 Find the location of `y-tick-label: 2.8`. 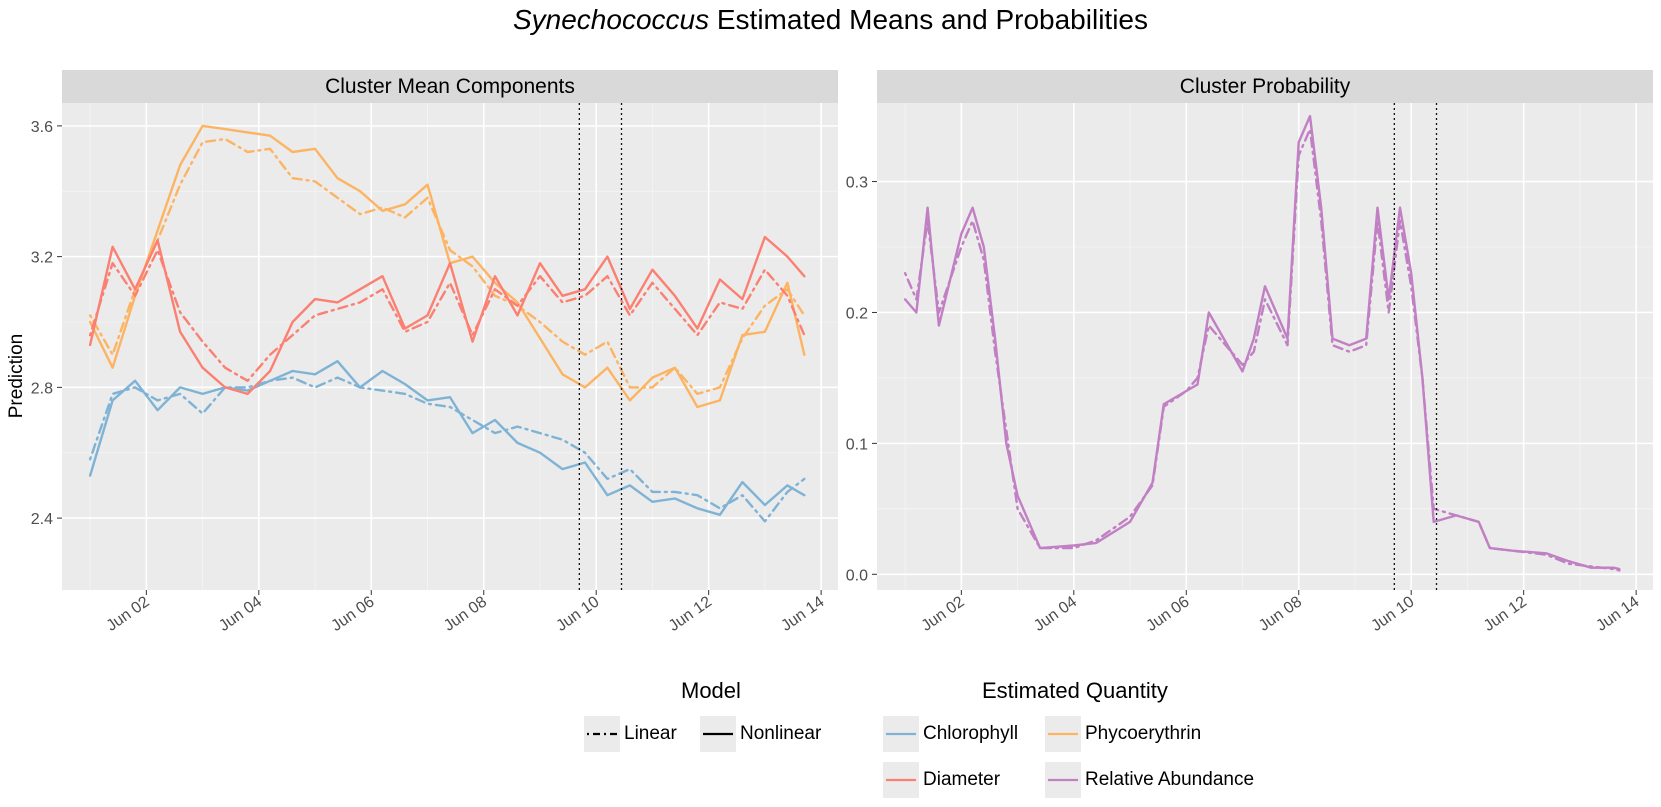

y-tick-label: 2.8 is located at coordinates (42, 388).